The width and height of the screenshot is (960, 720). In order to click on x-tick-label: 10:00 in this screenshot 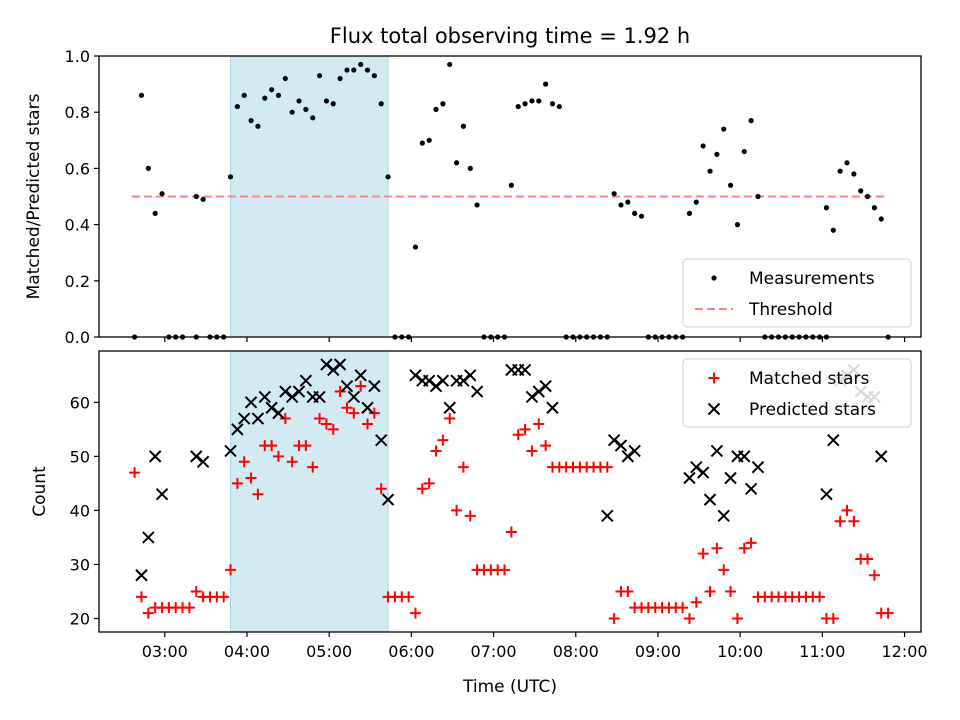, I will do `click(740, 651)`.